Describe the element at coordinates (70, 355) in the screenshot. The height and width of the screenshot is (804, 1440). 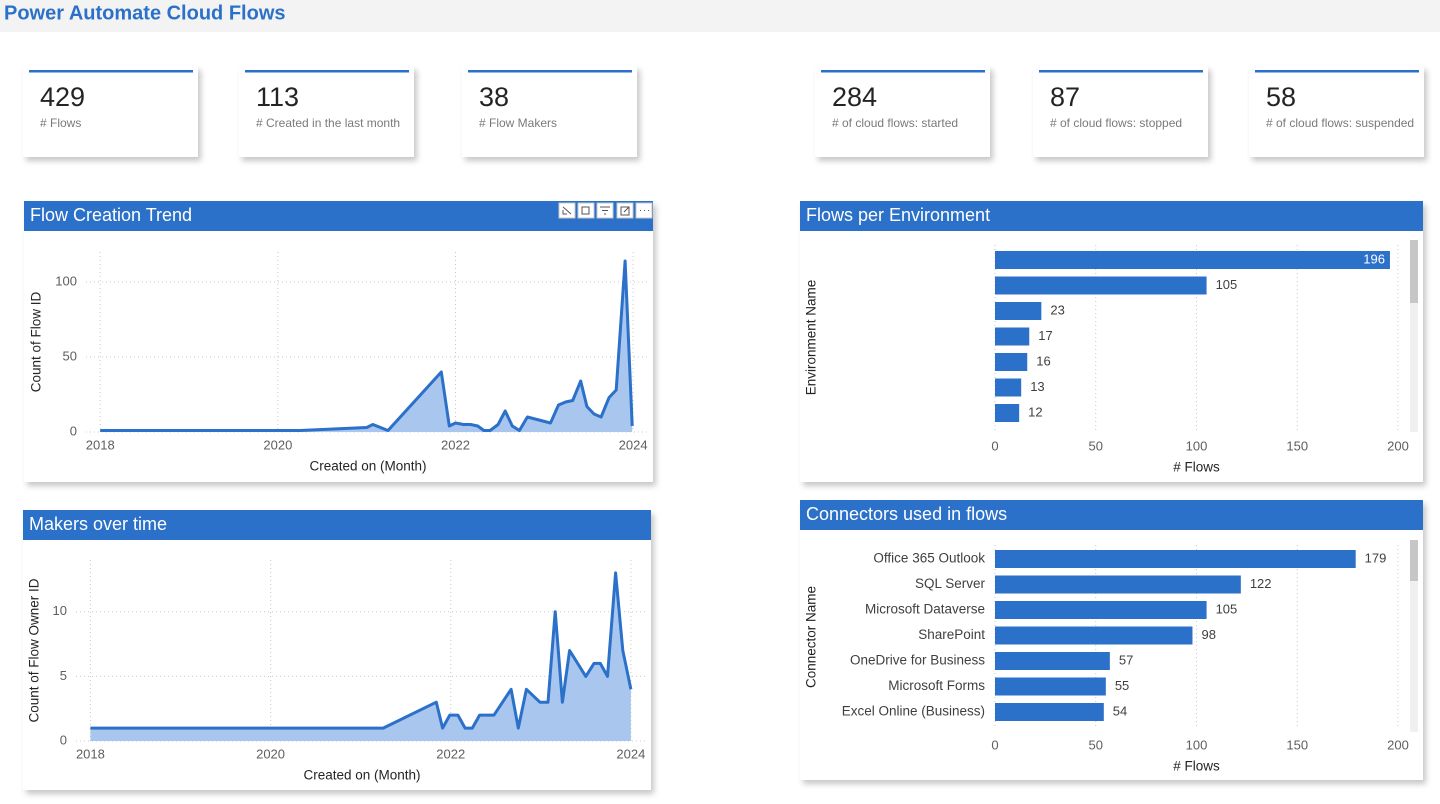
I see `y-tick-label: 50` at that location.